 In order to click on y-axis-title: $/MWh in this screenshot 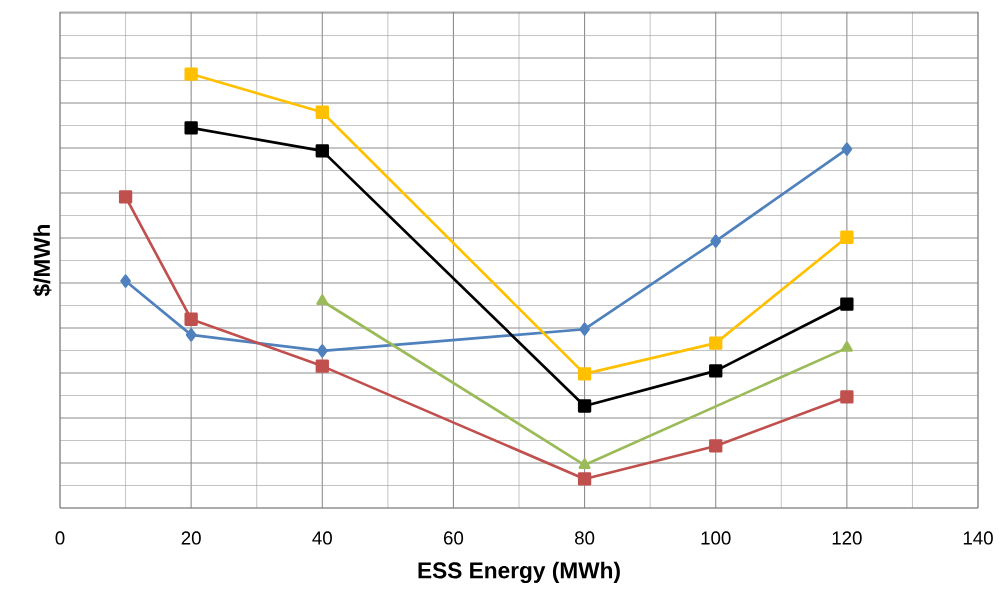, I will do `click(42, 260)`.